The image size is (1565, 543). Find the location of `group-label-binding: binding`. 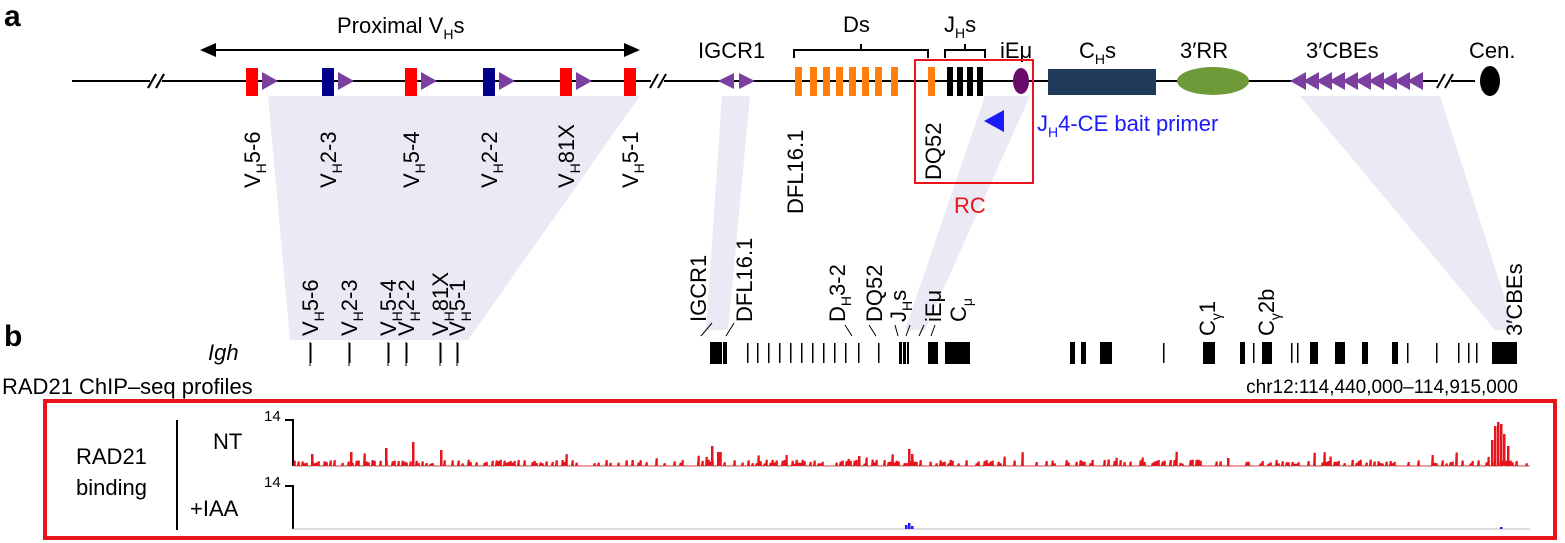

group-label-binding: binding is located at coordinates (111, 487).